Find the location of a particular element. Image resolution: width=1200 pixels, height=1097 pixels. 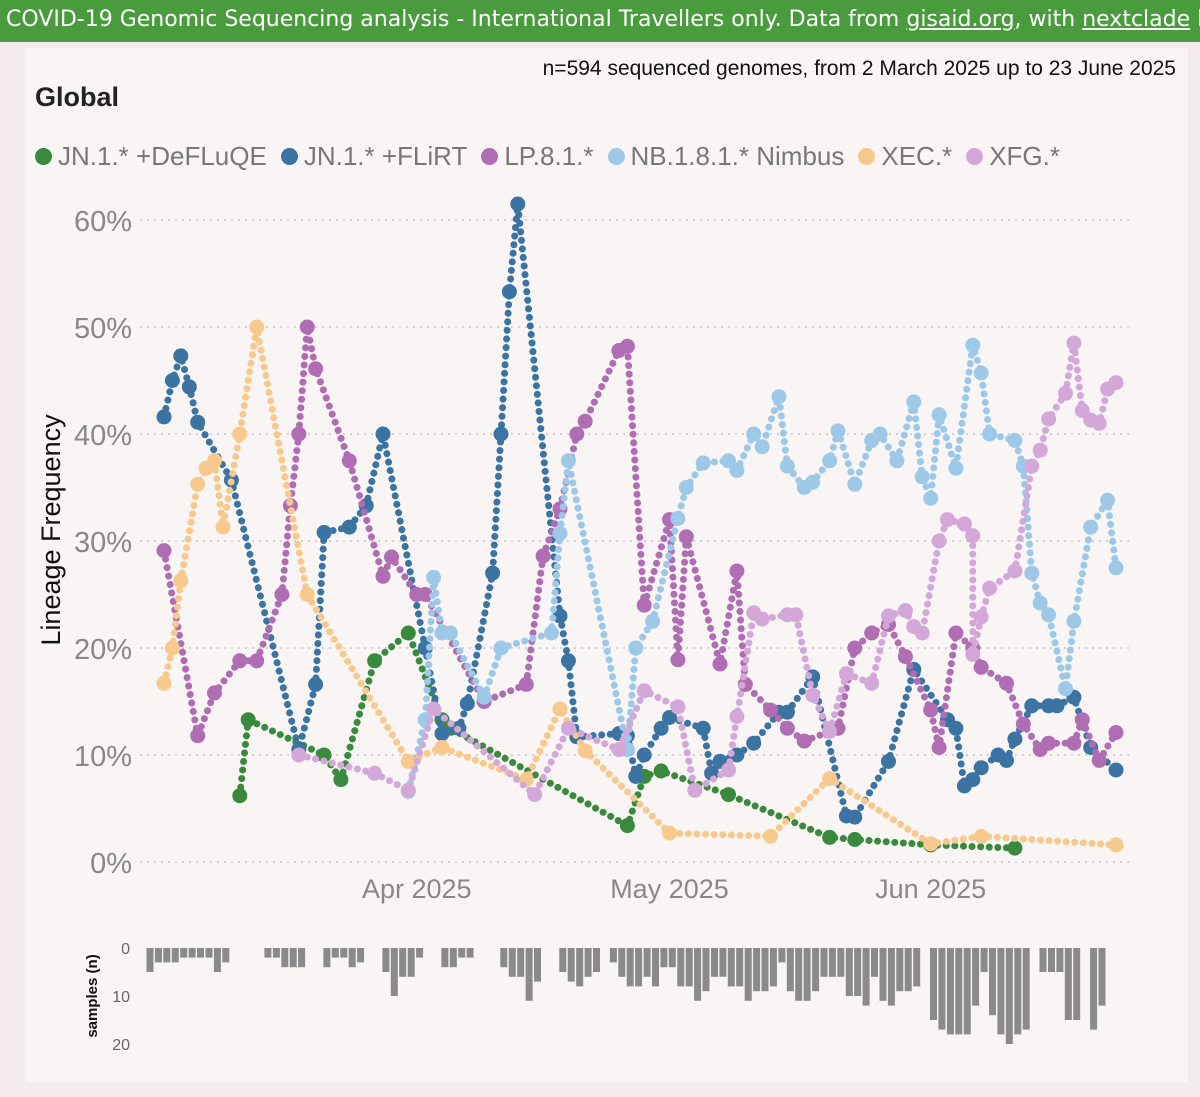

legend-item: XEC.* is located at coordinates (905, 156).